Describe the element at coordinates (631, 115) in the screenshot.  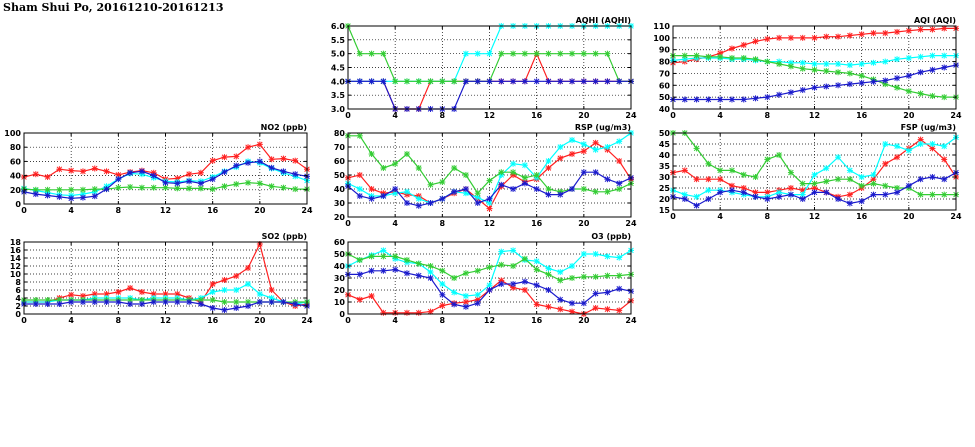
I see `x-tick-label: 24` at that location.